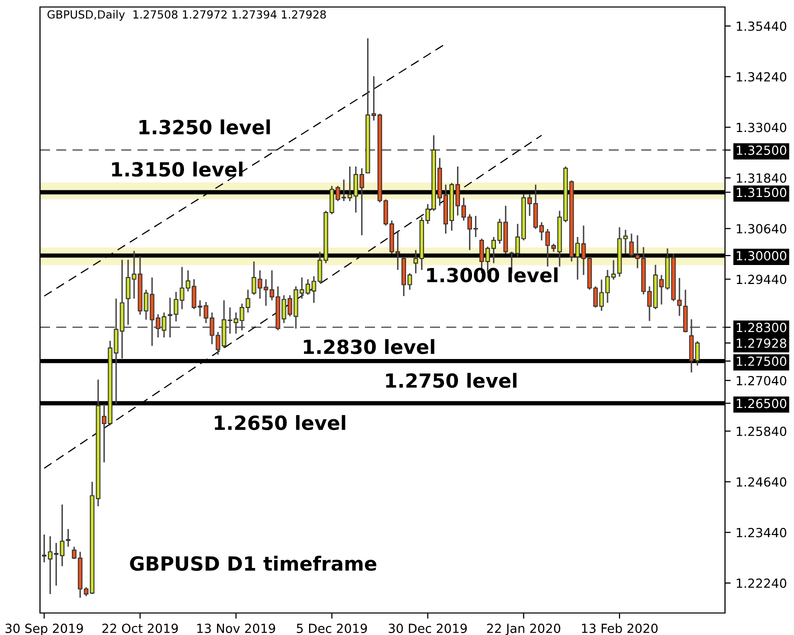  What do you see at coordinates (331, 629) in the screenshot?
I see `x-tick-label: 5 Dec 2019` at bounding box center [331, 629].